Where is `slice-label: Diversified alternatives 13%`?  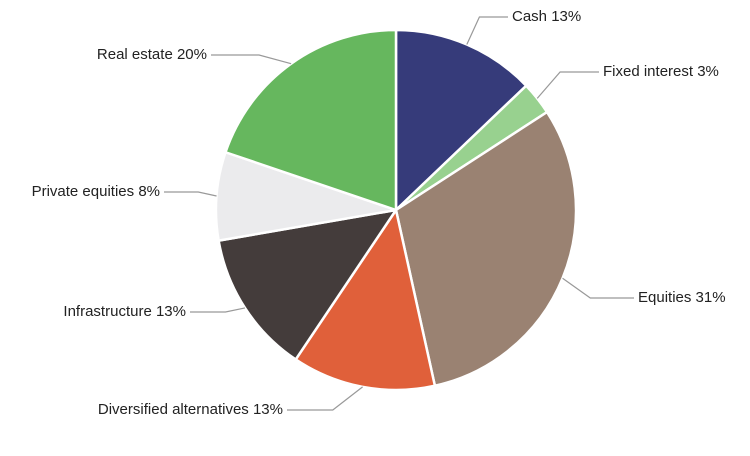 slice-label: Diversified alternatives 13% is located at coordinates (190, 409).